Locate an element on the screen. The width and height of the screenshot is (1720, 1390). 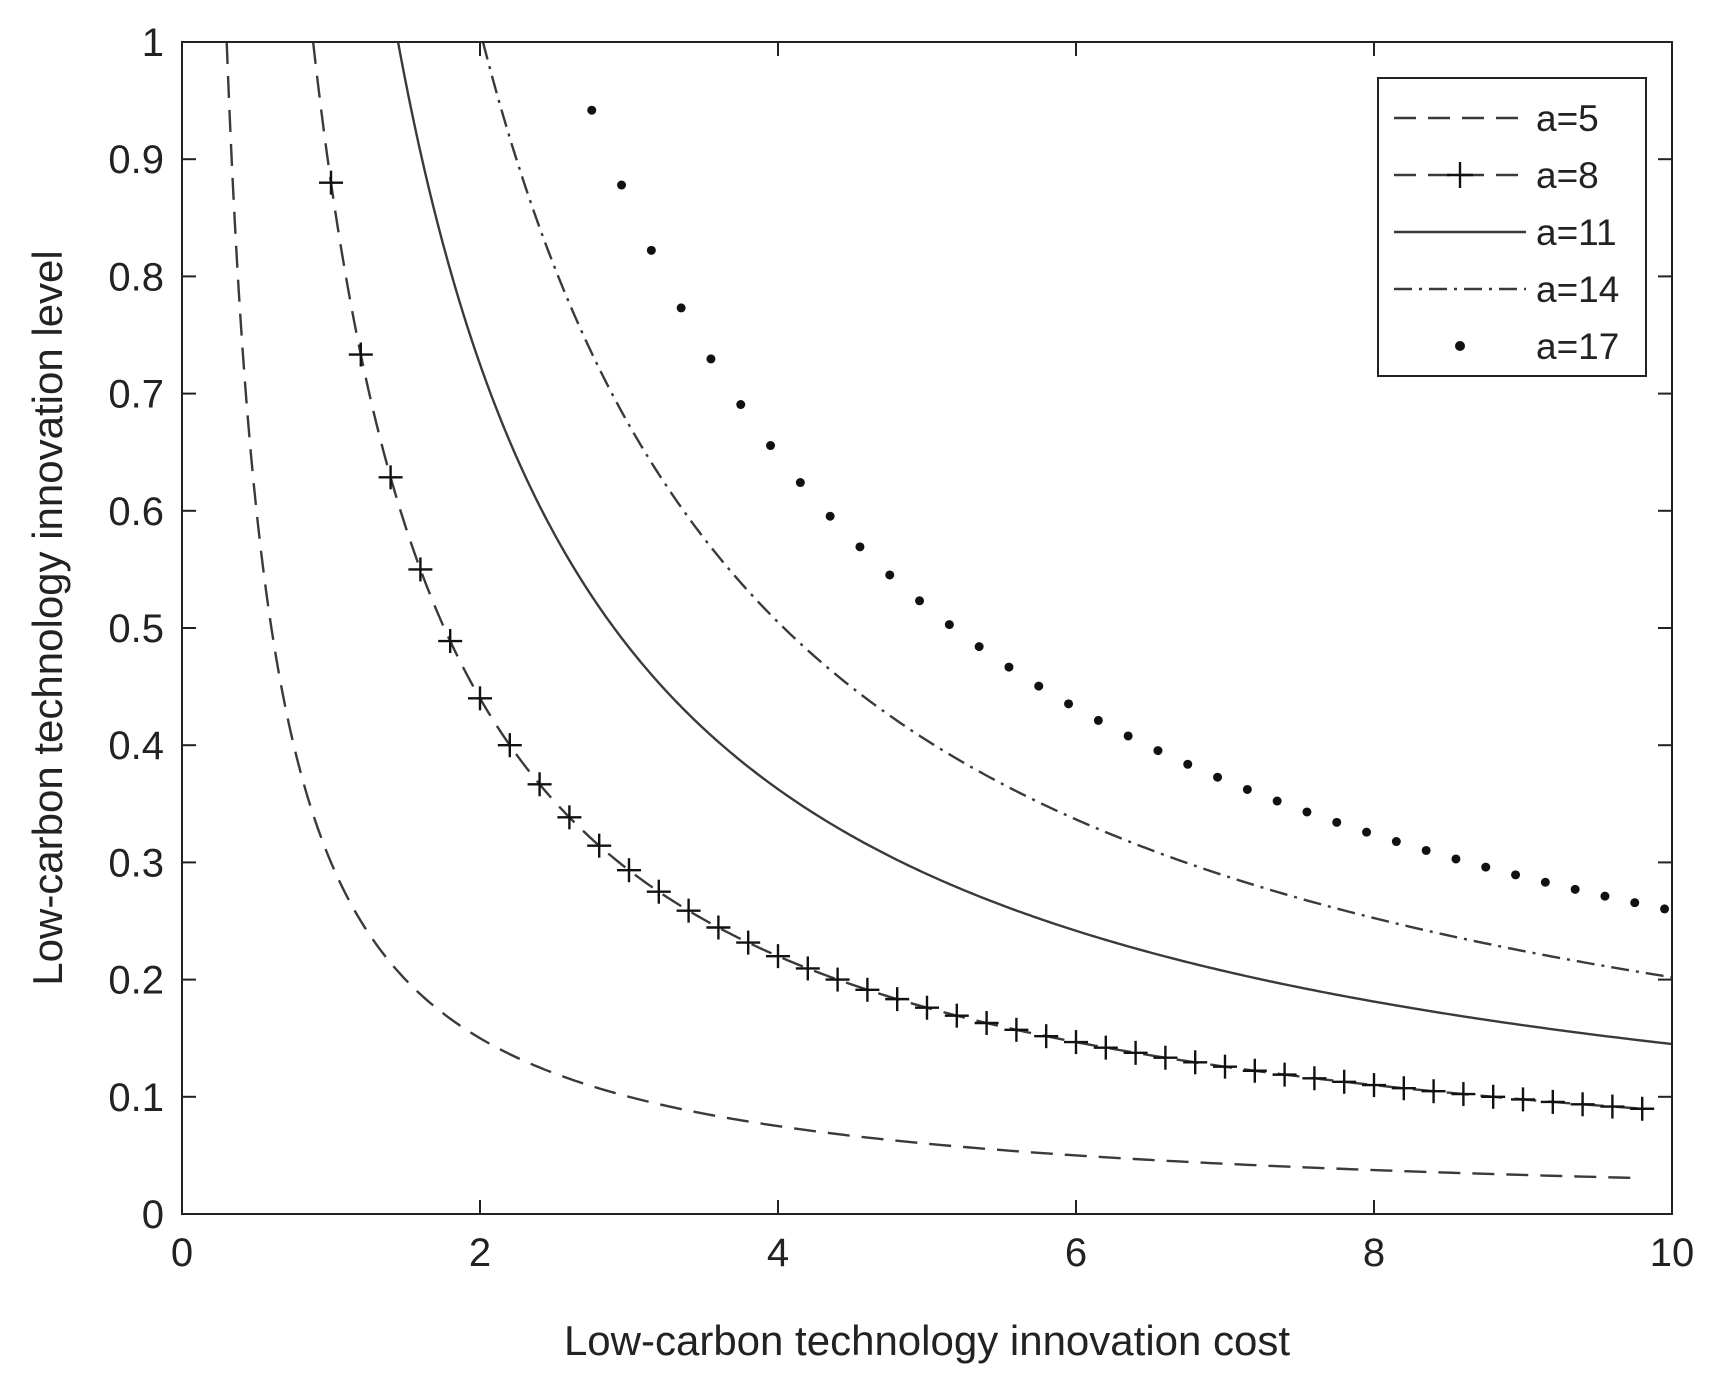
x-tick-label: 2 is located at coordinates (480, 1253).